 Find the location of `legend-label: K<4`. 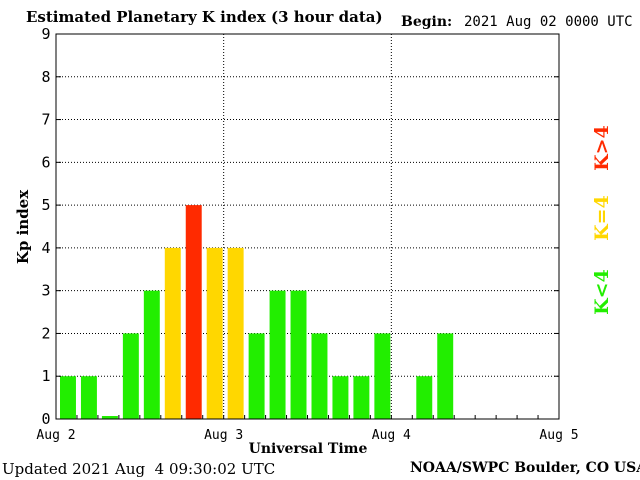

legend-label: K<4 is located at coordinates (602, 292).